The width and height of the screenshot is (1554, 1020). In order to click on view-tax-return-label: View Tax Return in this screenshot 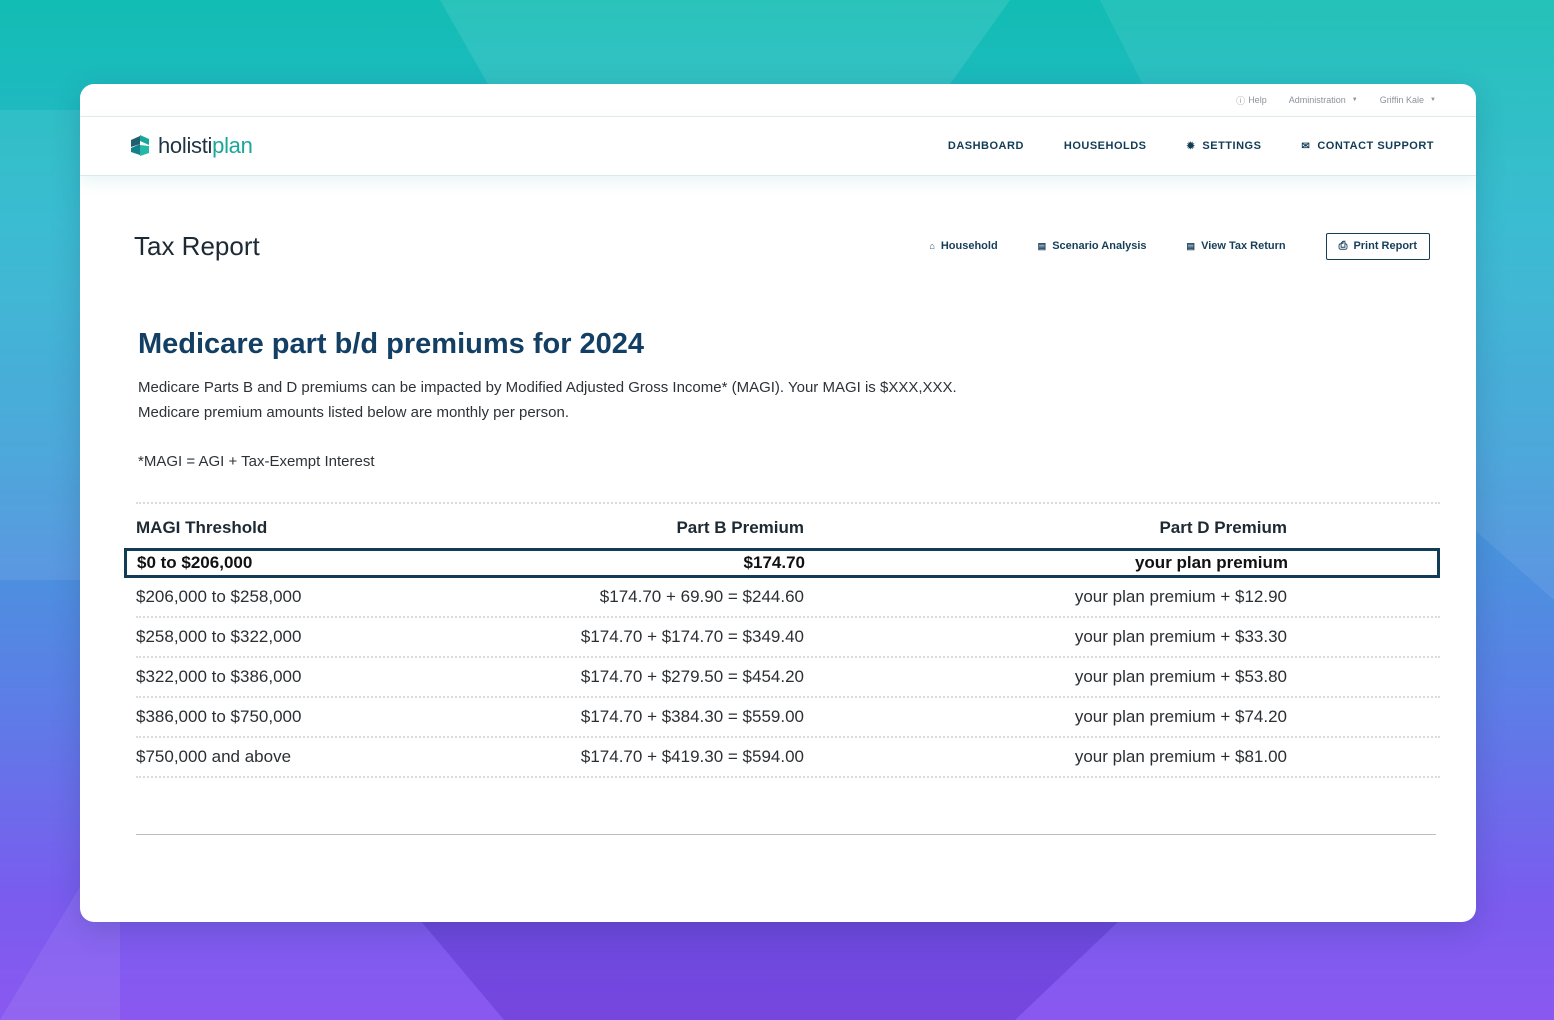, I will do `click(1243, 246)`.